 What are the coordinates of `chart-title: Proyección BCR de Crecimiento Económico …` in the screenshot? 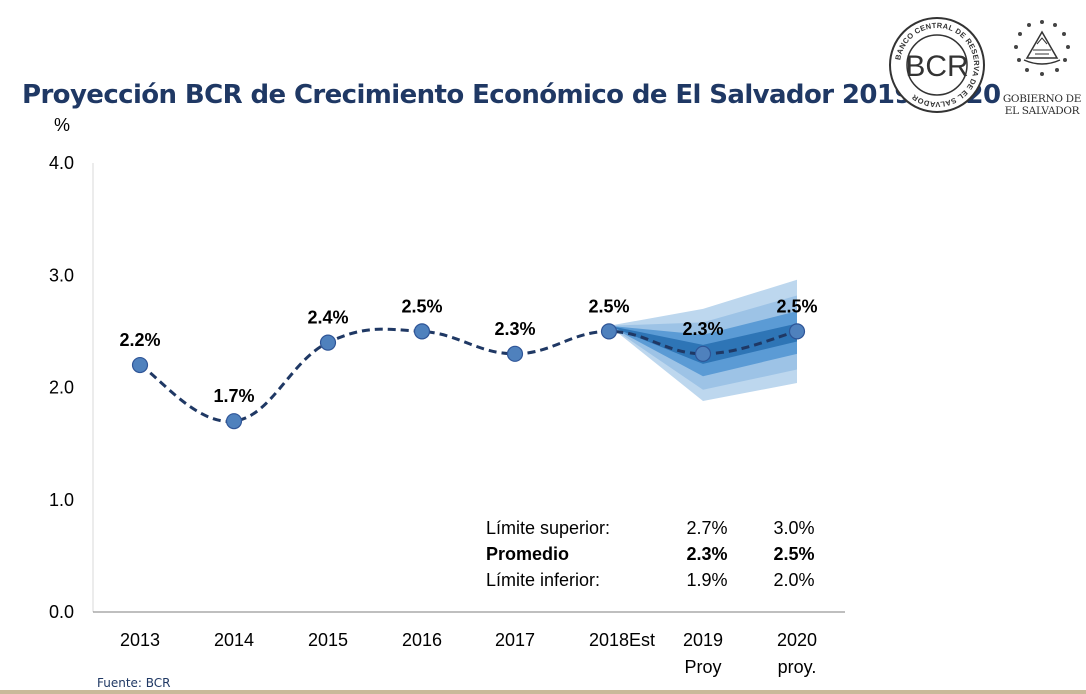 It's located at (511, 95).